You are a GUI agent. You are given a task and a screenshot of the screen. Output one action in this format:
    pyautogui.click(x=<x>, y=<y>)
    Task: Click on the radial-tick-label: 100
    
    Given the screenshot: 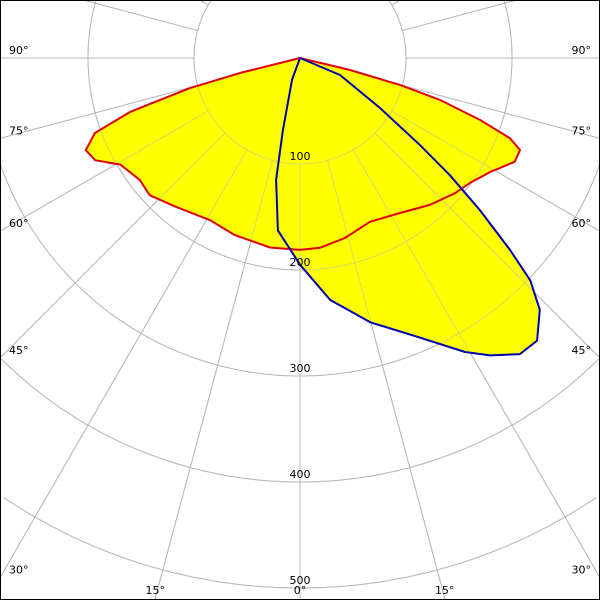 What is the action you would take?
    pyautogui.click(x=300, y=156)
    